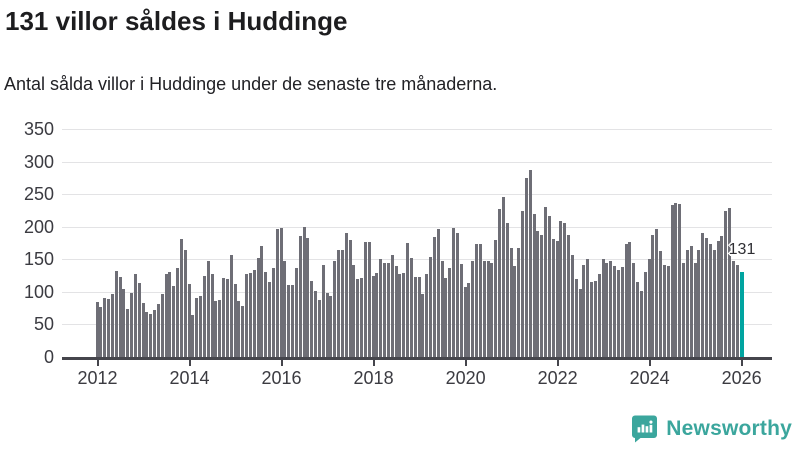 This screenshot has width=800, height=450. I want to click on newsworthy-logo: Newsworthy, so click(711, 428).